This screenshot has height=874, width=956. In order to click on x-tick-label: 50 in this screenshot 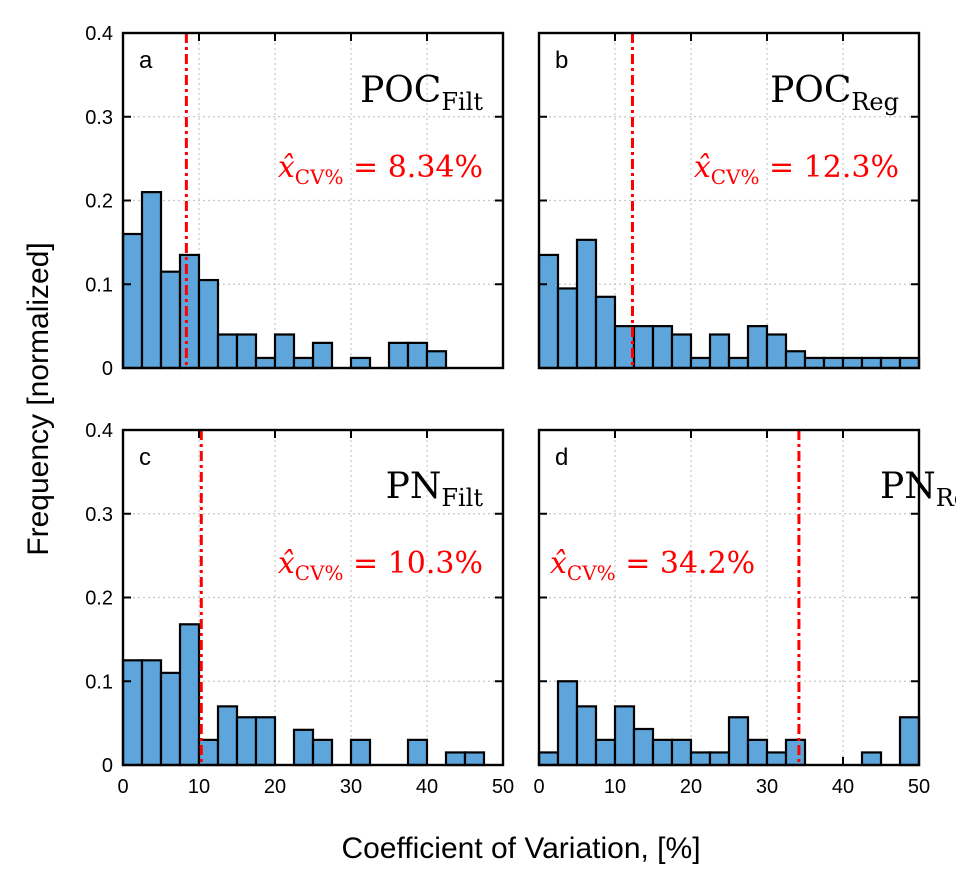, I will do `click(503, 787)`.